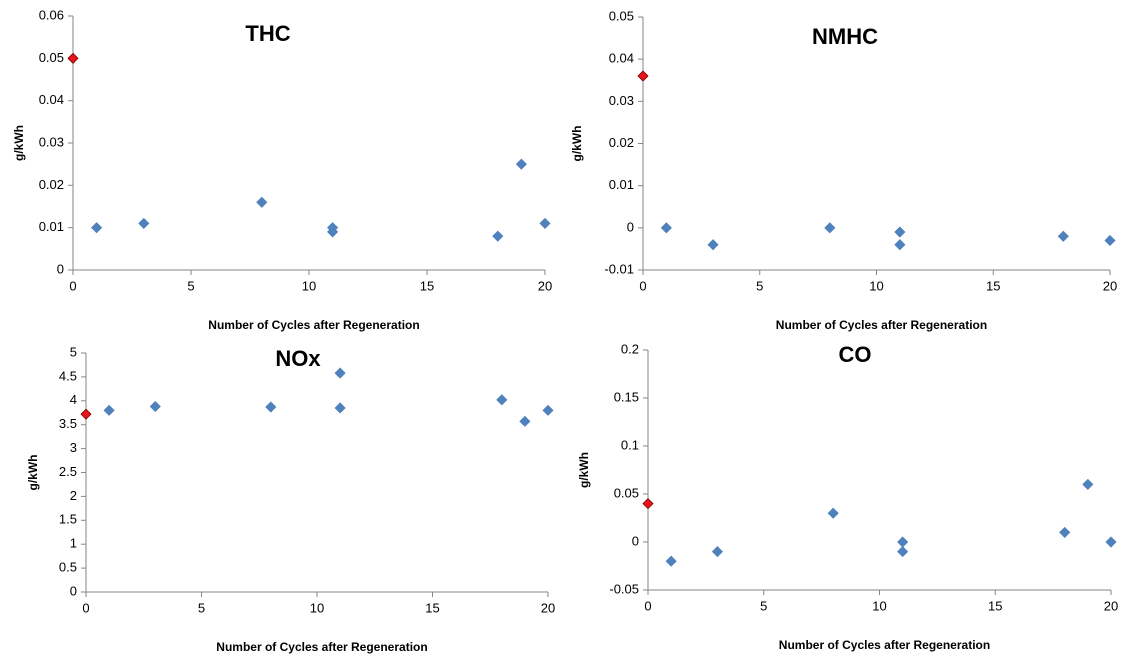  Describe the element at coordinates (68, 519) in the screenshot. I see `y-tick-label: 1.5` at that location.